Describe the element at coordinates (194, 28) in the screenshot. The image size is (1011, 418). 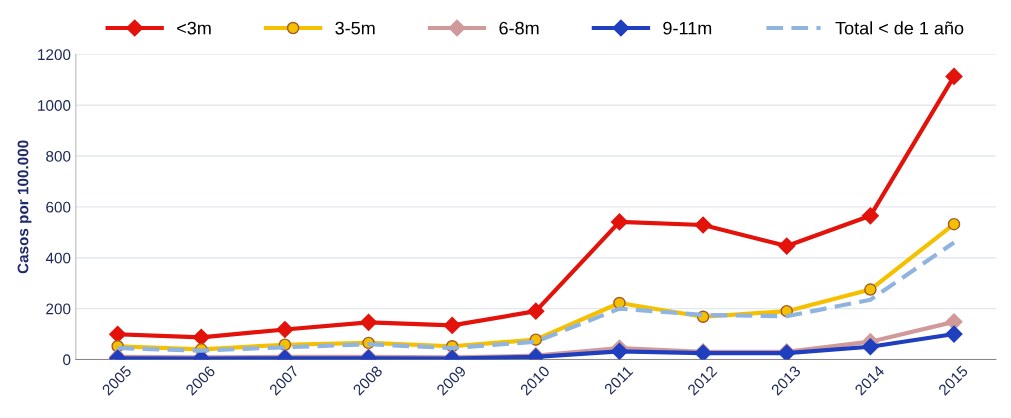
I see `legend-label: <3m` at that location.